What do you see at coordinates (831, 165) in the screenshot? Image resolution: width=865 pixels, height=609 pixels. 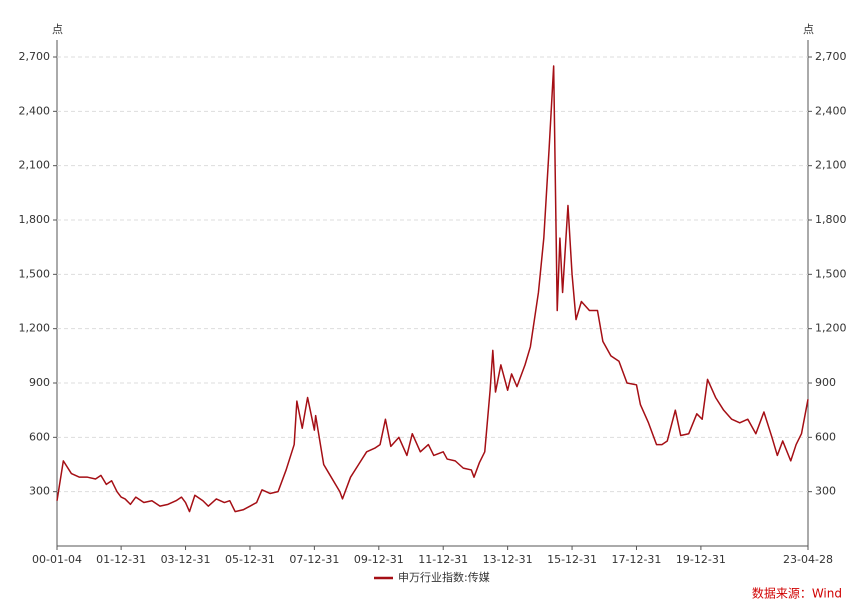 I see `y2-tick-label: 2,100` at bounding box center [831, 165].